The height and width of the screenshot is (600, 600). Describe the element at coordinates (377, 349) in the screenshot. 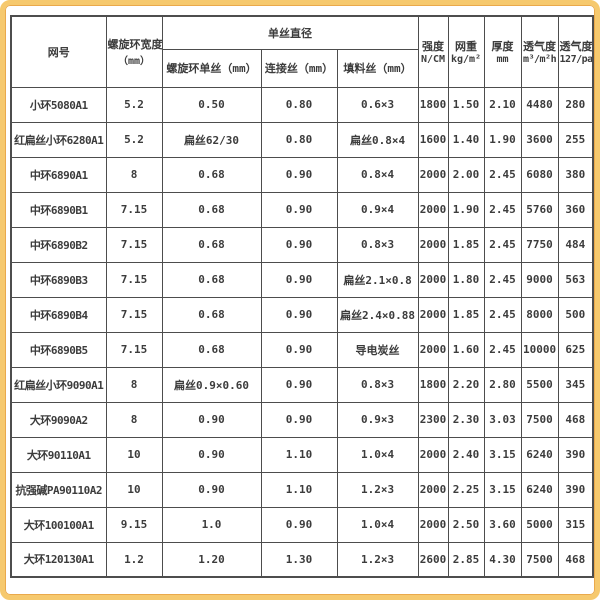

I see `cell: 导电炭丝` at that location.